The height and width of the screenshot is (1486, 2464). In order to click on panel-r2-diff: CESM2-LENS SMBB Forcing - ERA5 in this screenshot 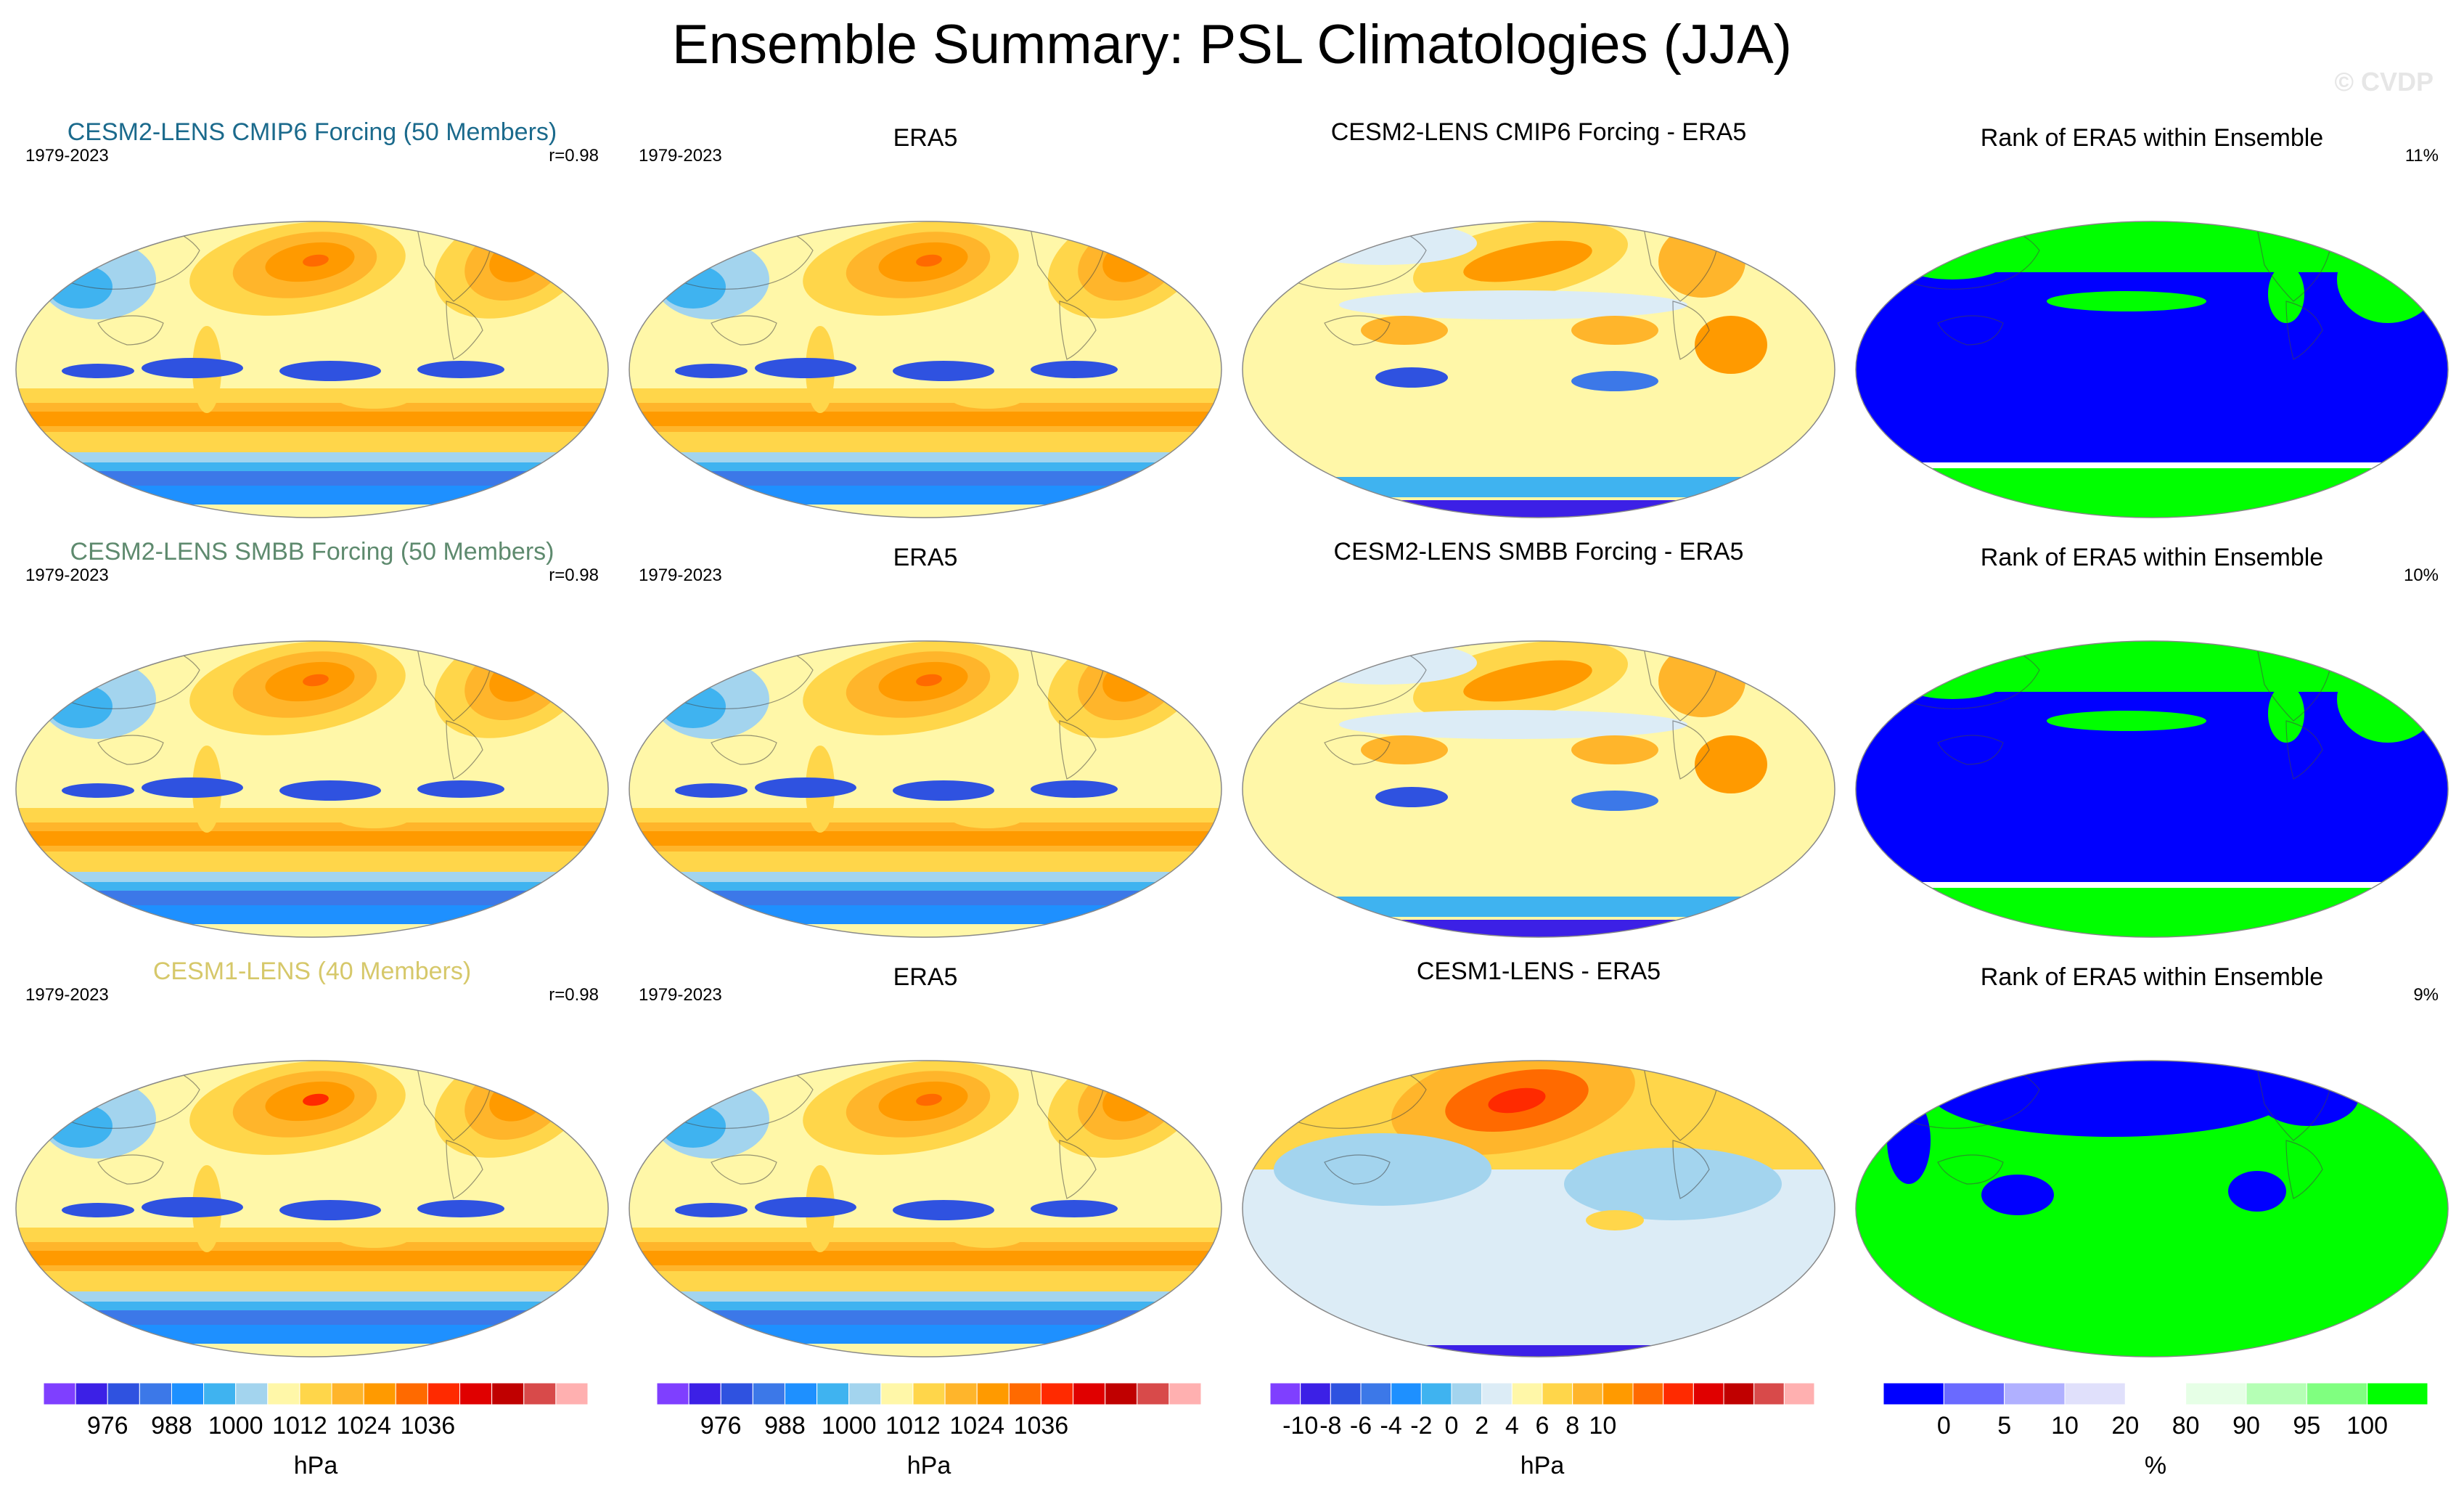, I will do `click(1539, 739)`.